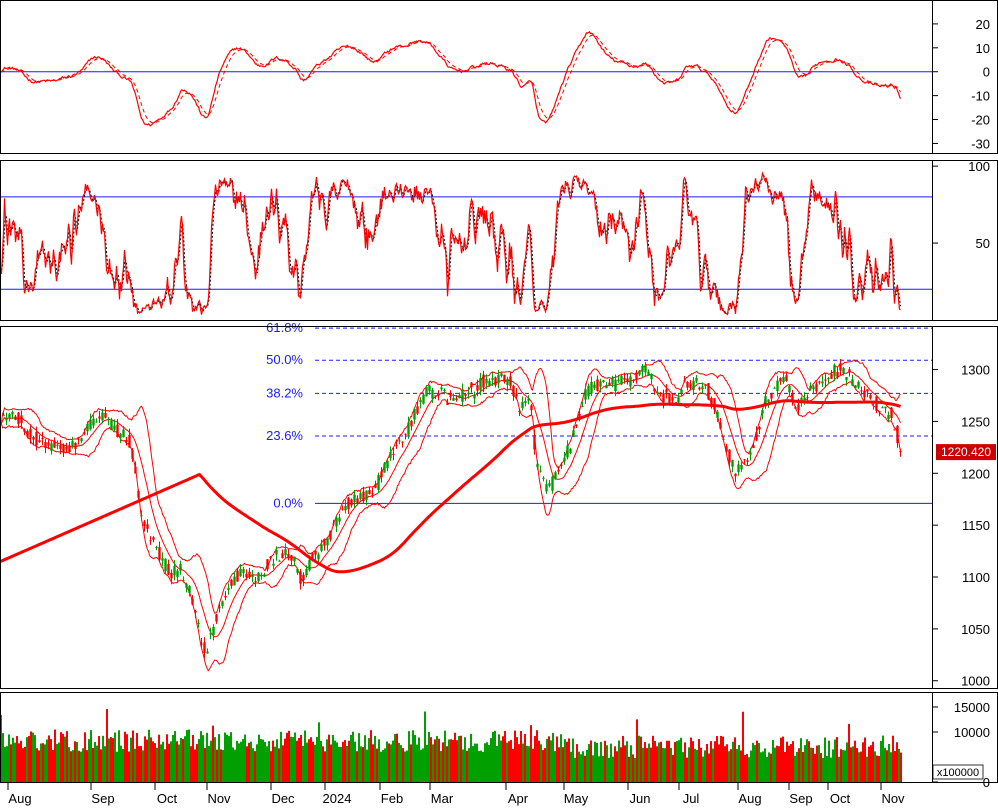 The image size is (998, 811). I want to click on stoch-tick-label: 100, so click(979, 166).